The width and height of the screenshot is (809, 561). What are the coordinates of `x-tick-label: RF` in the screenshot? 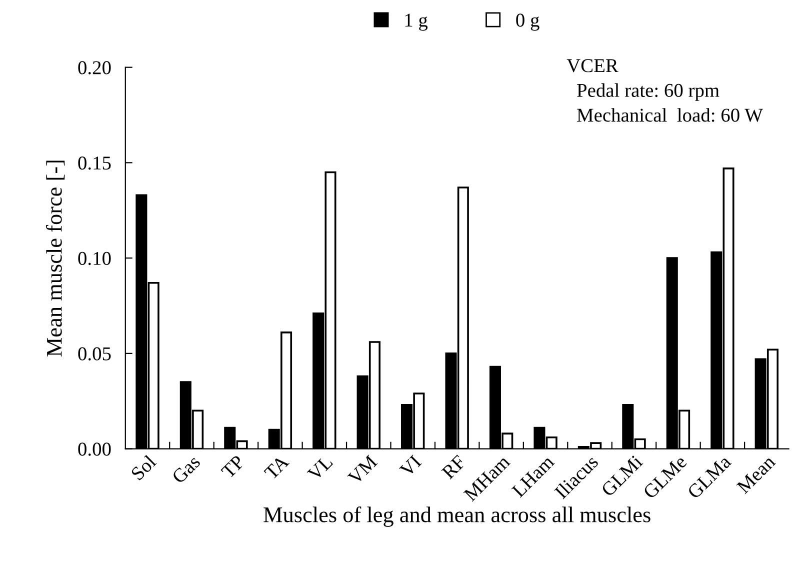 It's located at (453, 467).